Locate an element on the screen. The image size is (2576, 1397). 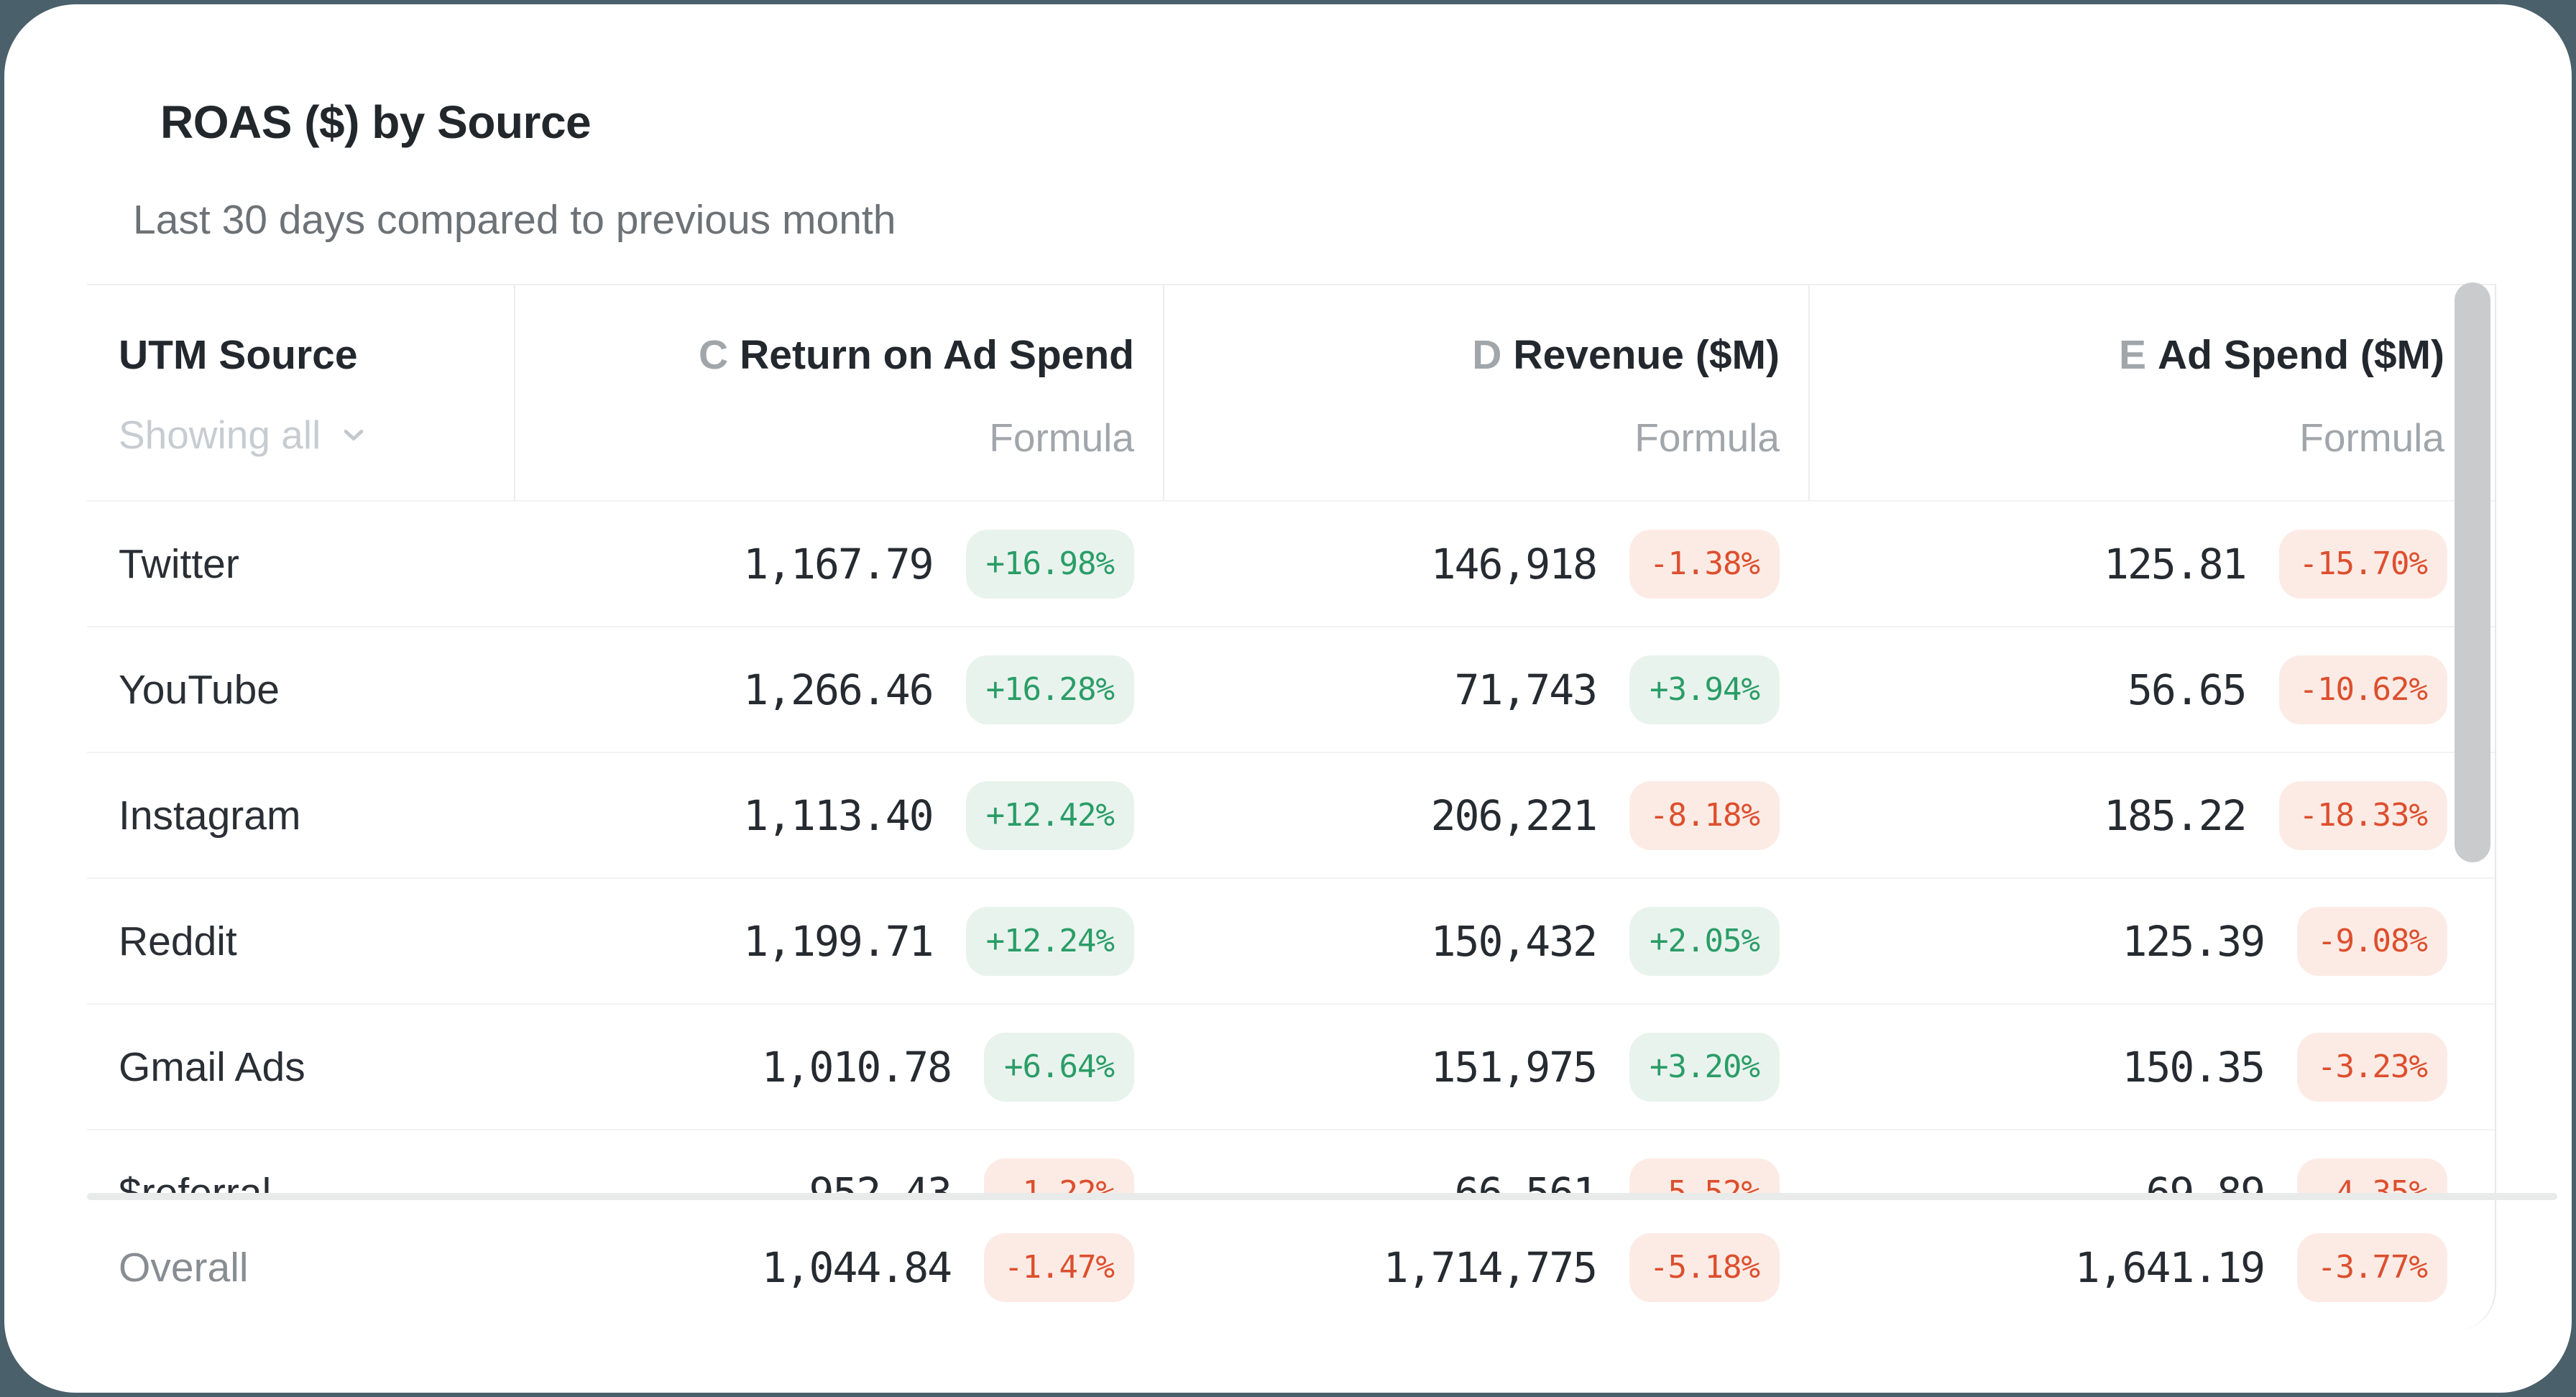
row-source-label: Twitter is located at coordinates (179, 563).